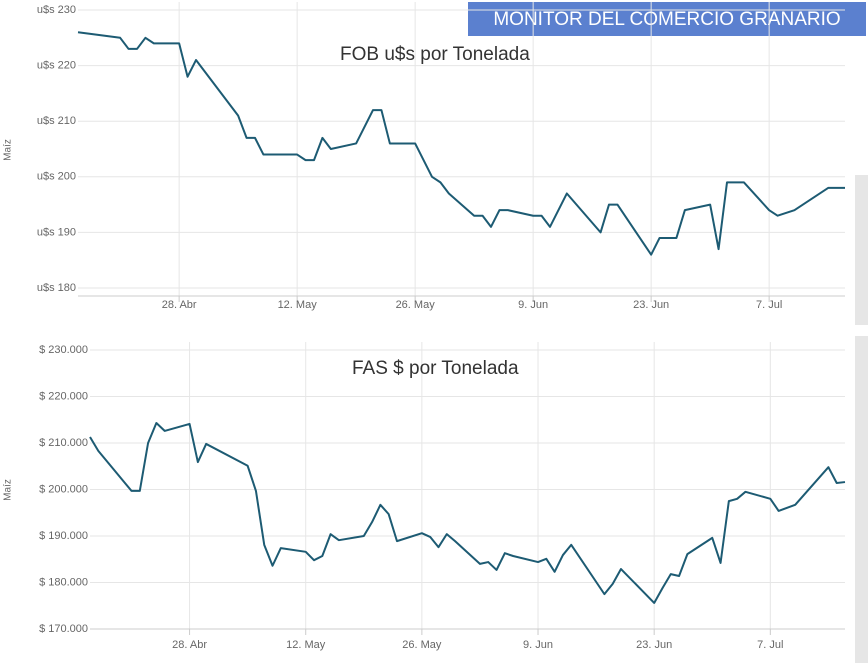 The width and height of the screenshot is (868, 663). I want to click on y-tick-label: $ 190.000, so click(63, 536).